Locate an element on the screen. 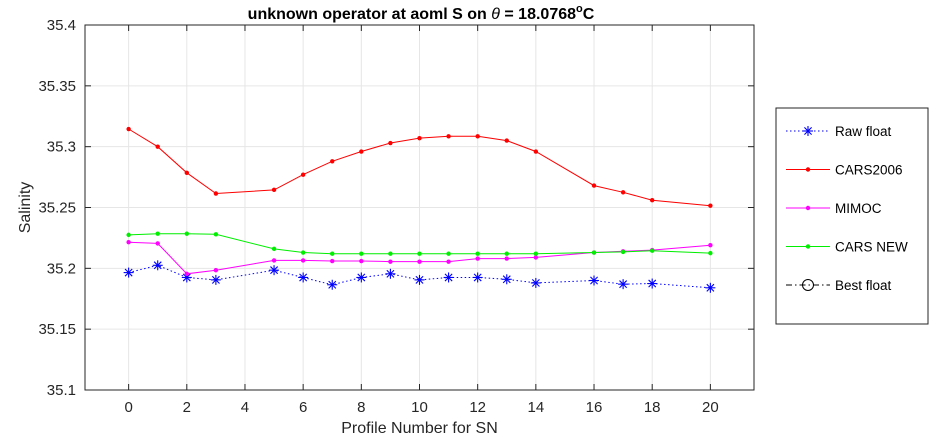  x-axis-label: Profile Number for SN is located at coordinates (419, 428).